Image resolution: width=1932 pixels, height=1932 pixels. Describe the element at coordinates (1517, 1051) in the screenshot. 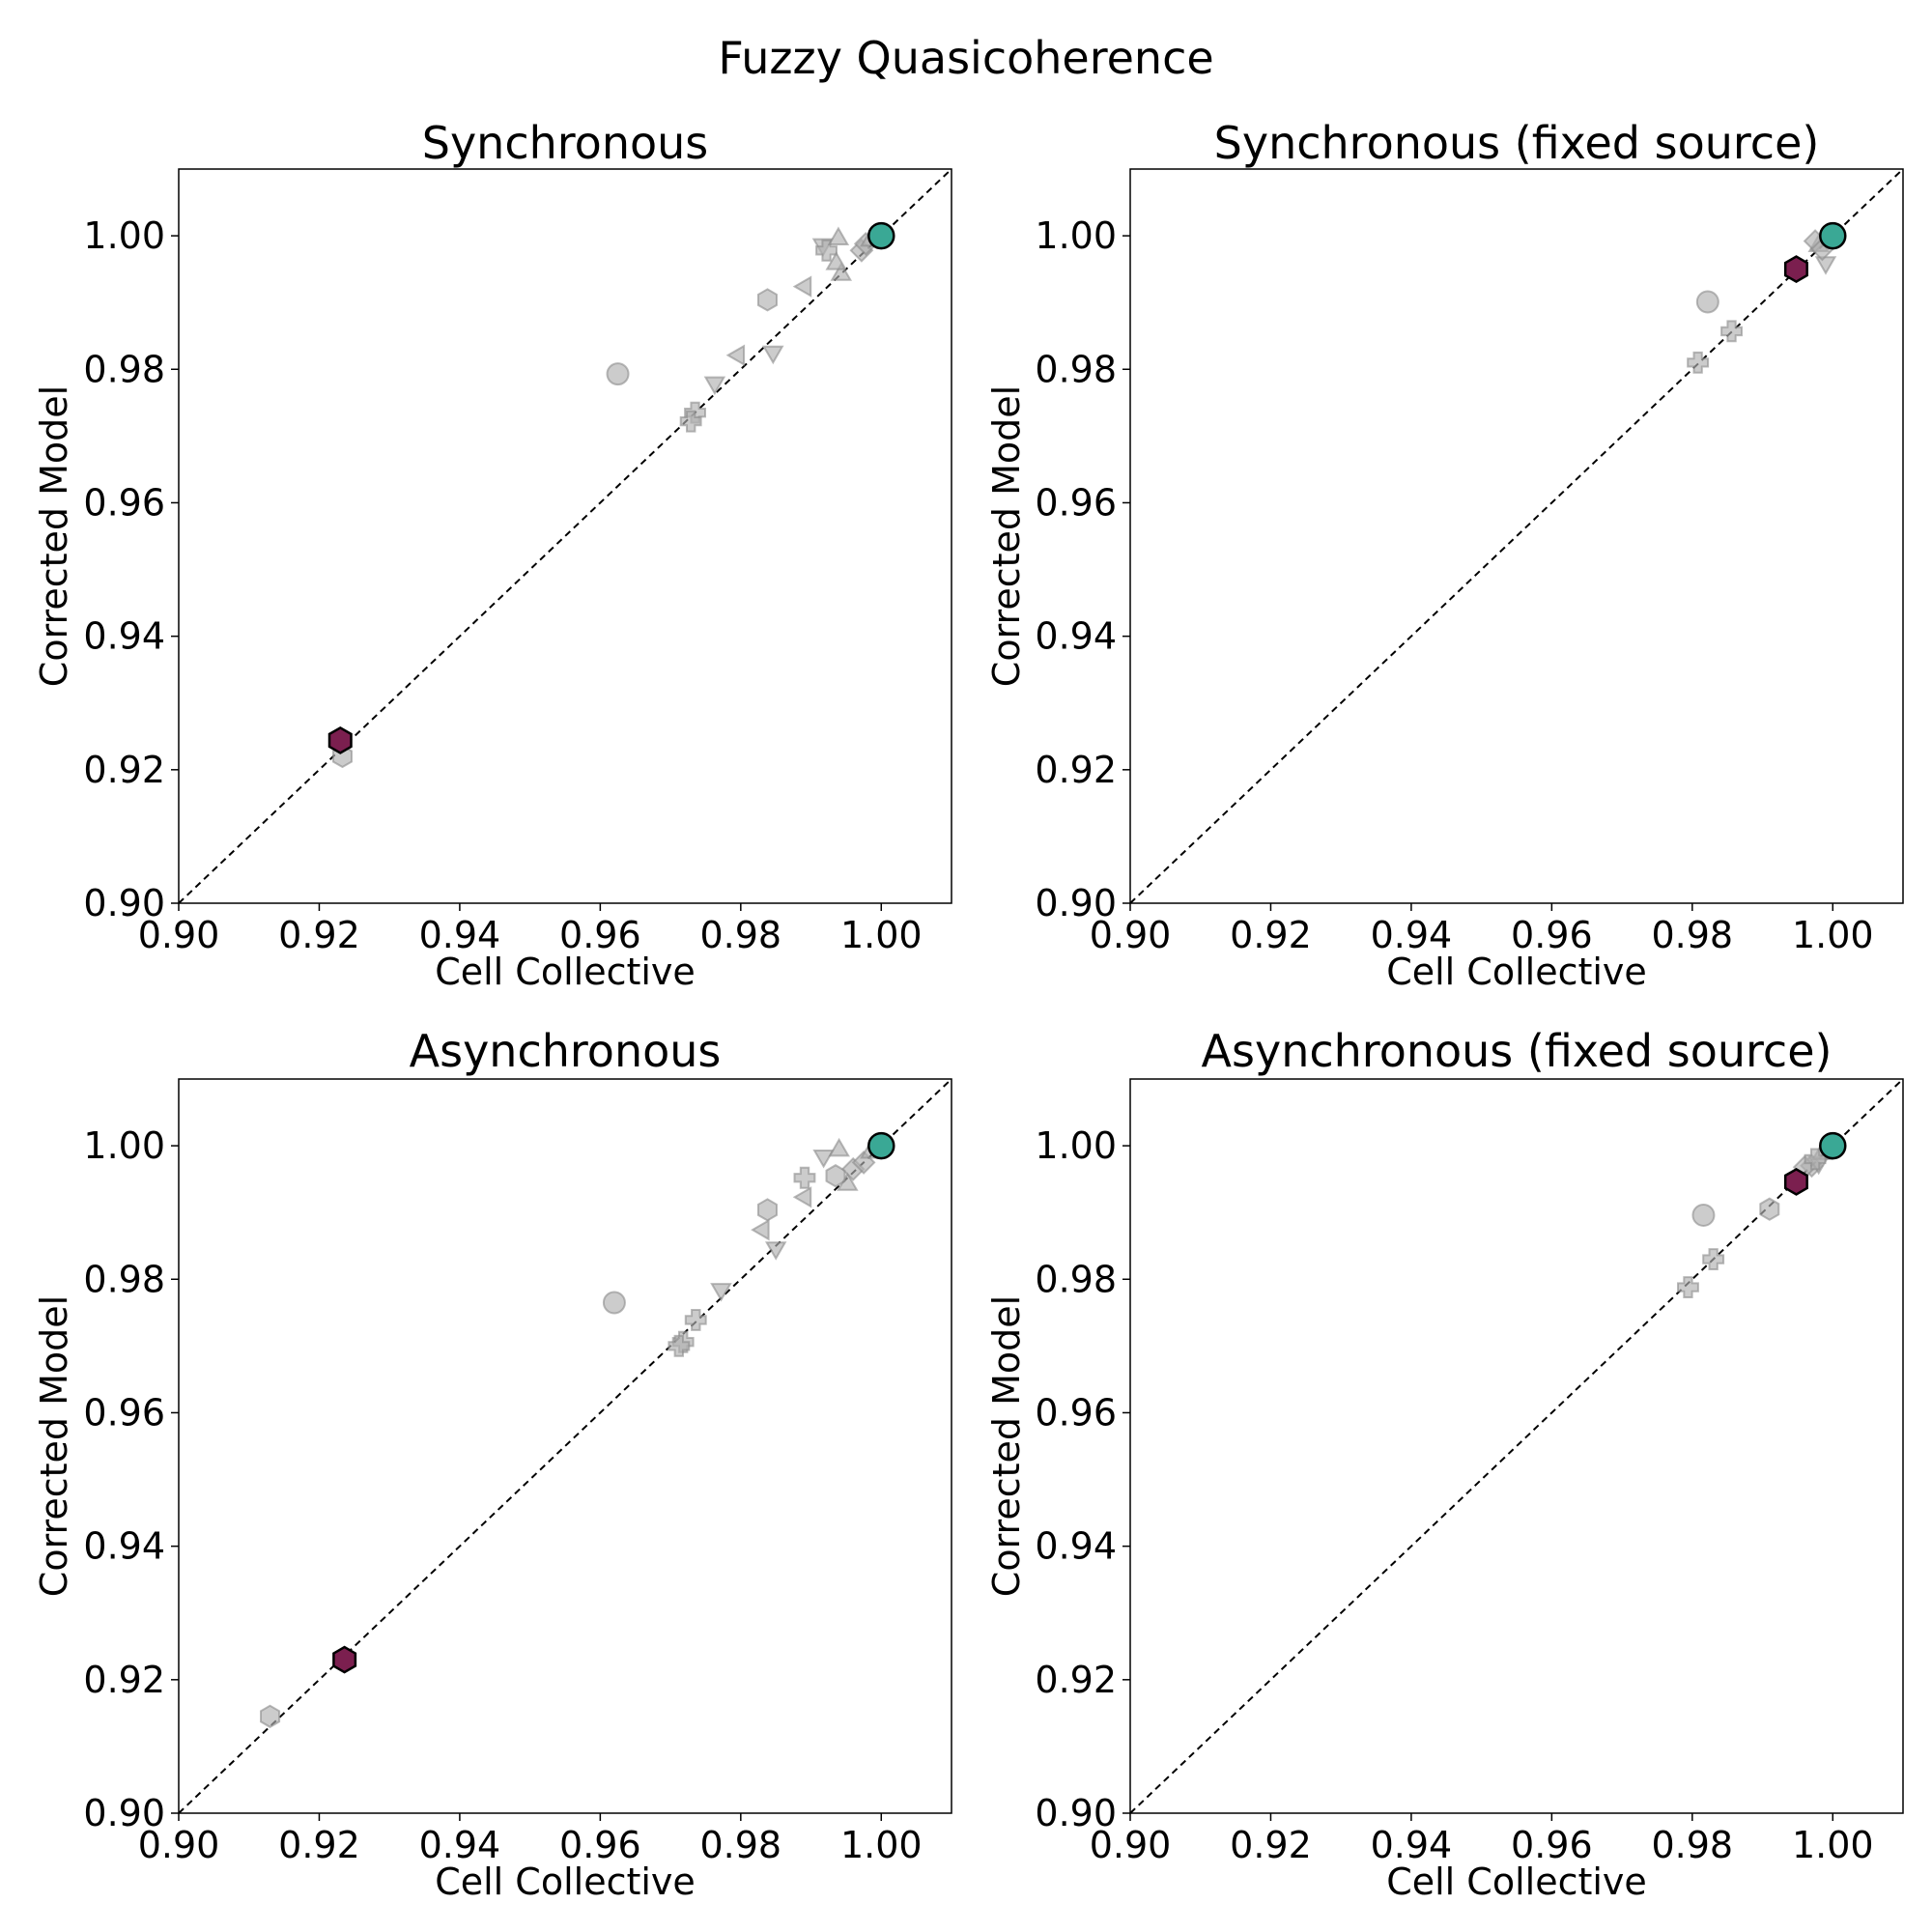

I see `panel-title-asynchronous-fixed: Asynchronous (fixed source)` at that location.